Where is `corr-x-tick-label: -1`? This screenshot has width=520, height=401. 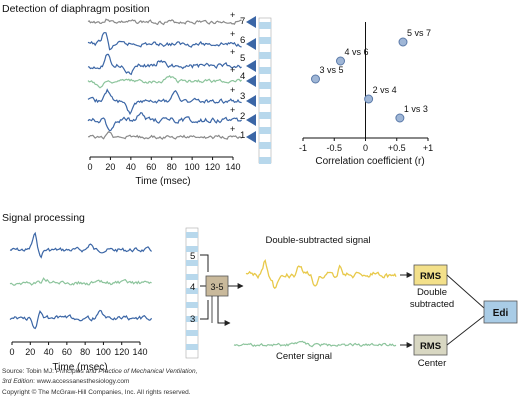
corr-x-tick-label: -1 is located at coordinates (303, 148).